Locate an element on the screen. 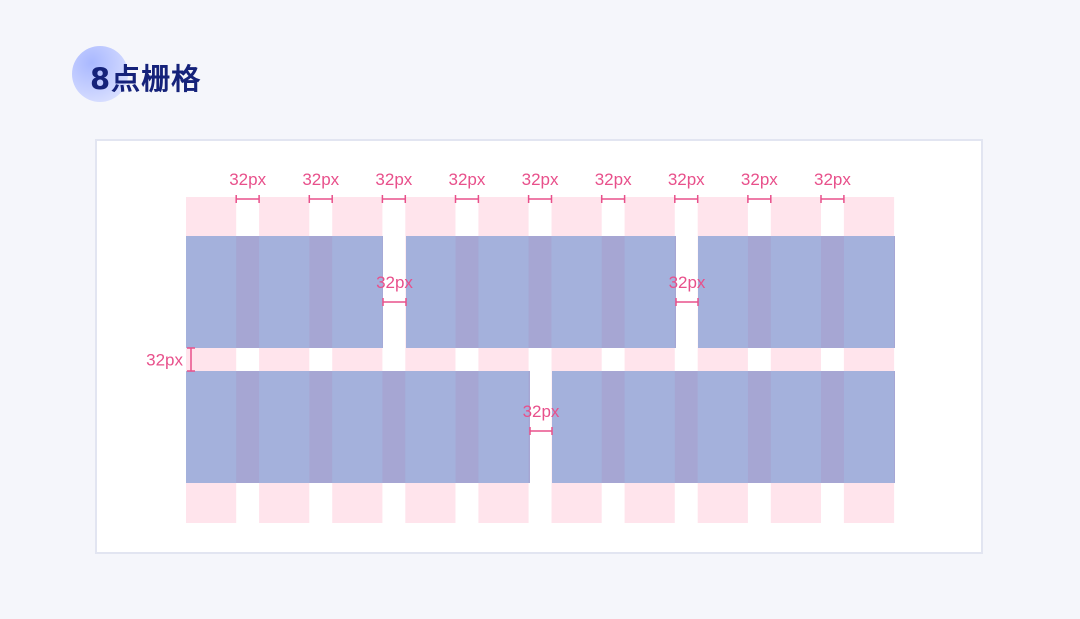 This screenshot has height=619, width=1080. row-gap-dimension: 32px is located at coordinates (170, 359).